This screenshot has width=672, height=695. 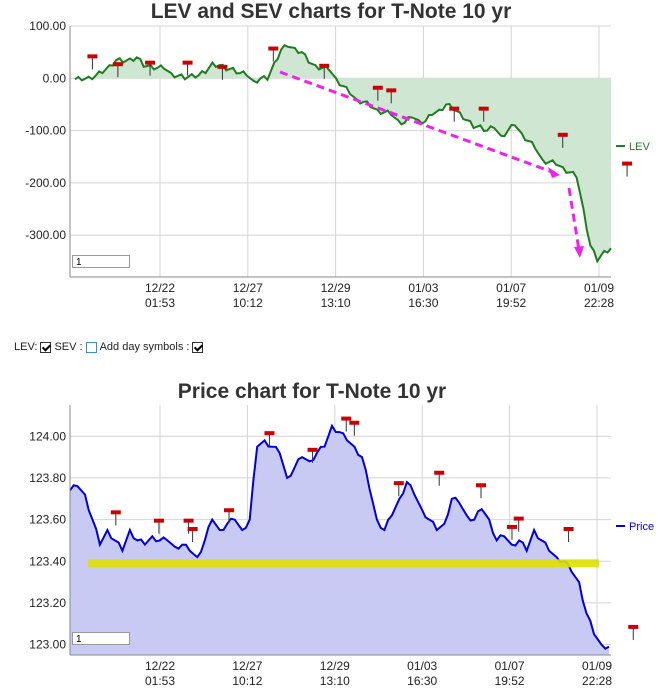 What do you see at coordinates (68, 347) in the screenshot?
I see `sev-option-label: SEV :` at bounding box center [68, 347].